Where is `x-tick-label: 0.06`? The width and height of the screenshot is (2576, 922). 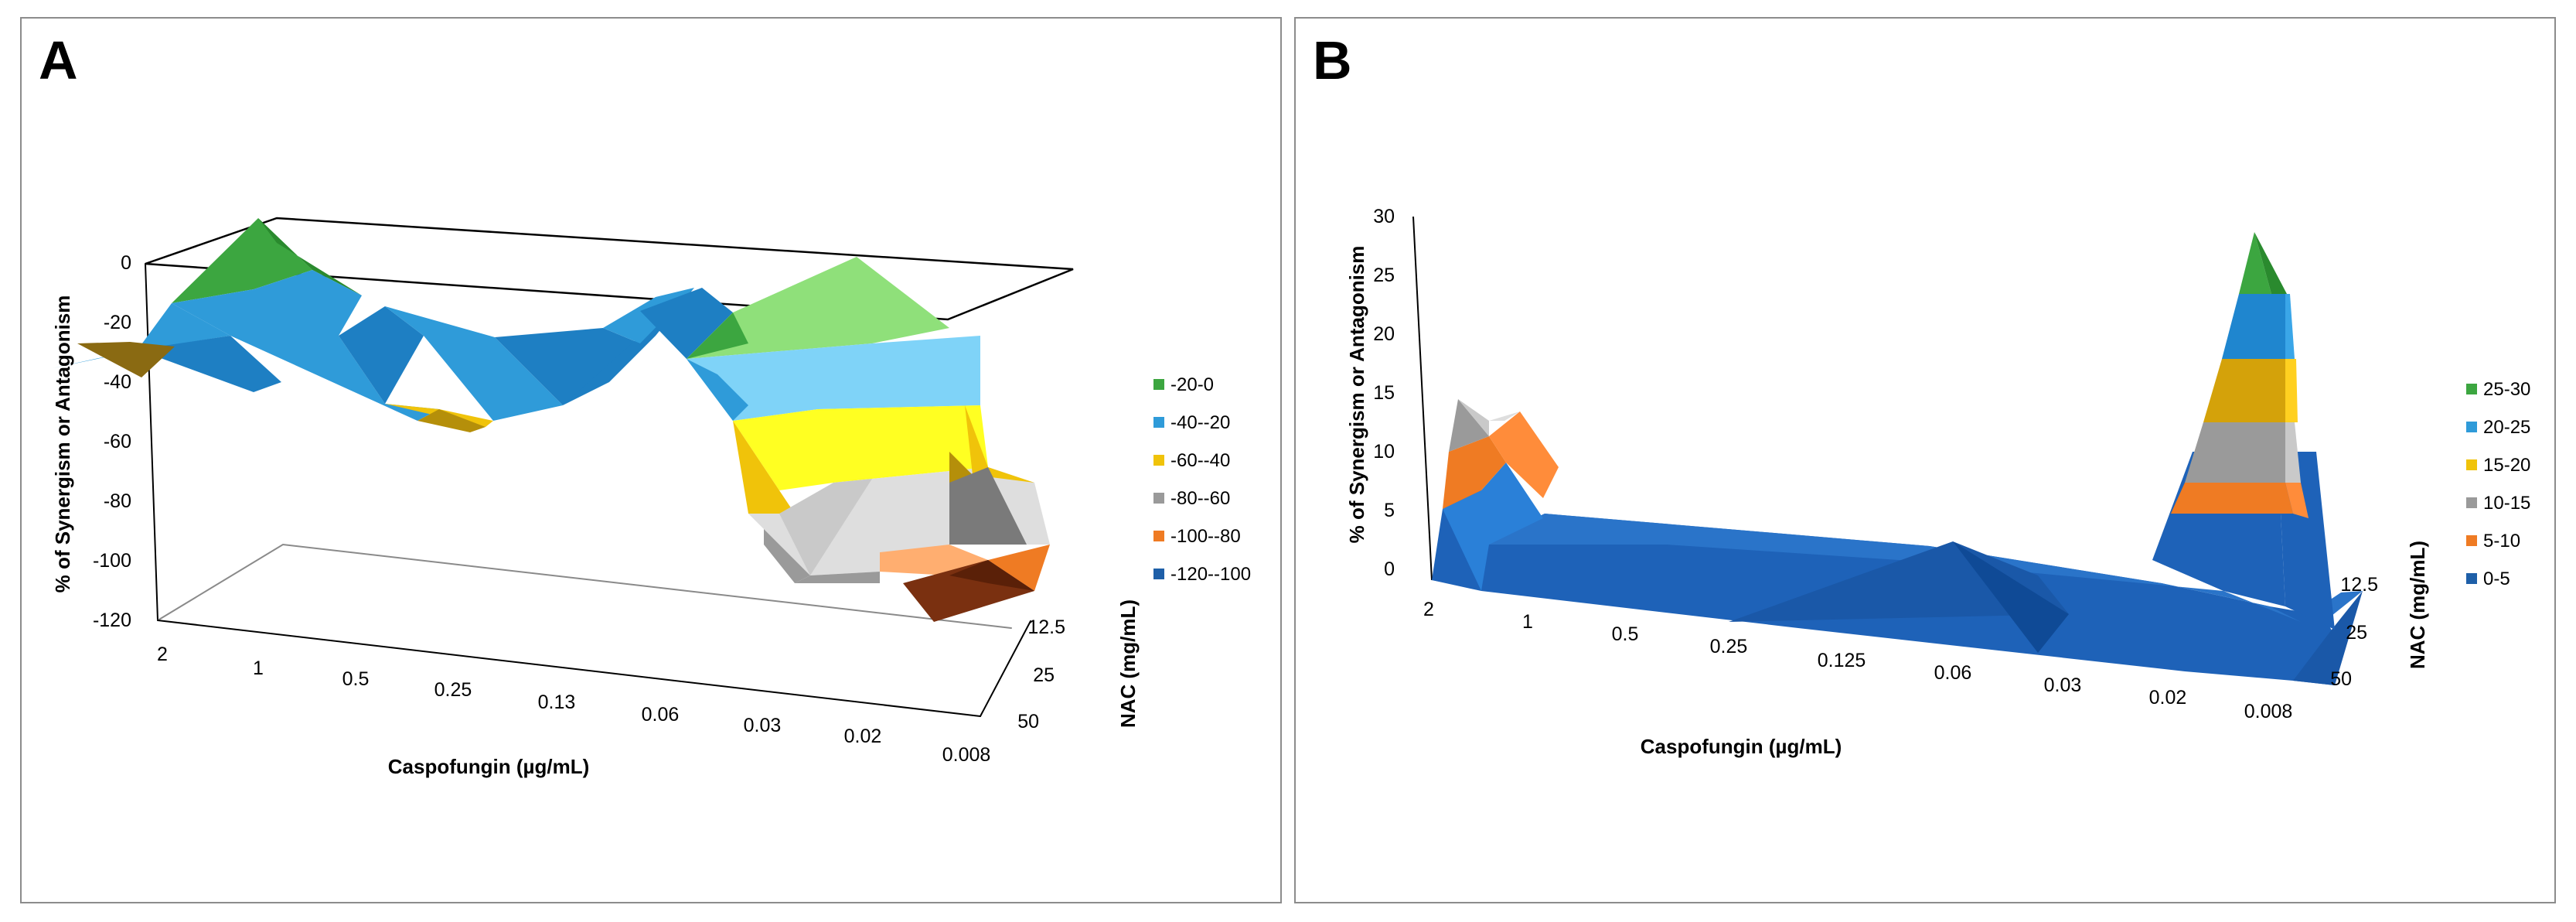
x-tick-label: 0.06 is located at coordinates (1953, 673).